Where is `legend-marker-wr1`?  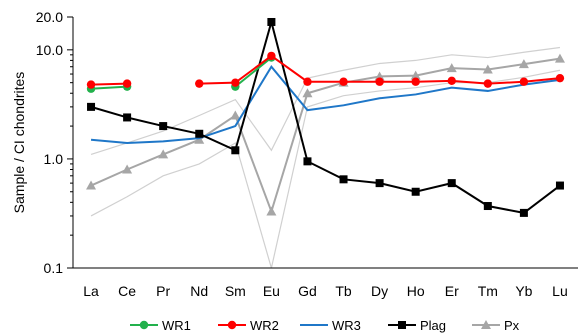
legend-marker-wr1 is located at coordinates (144, 325).